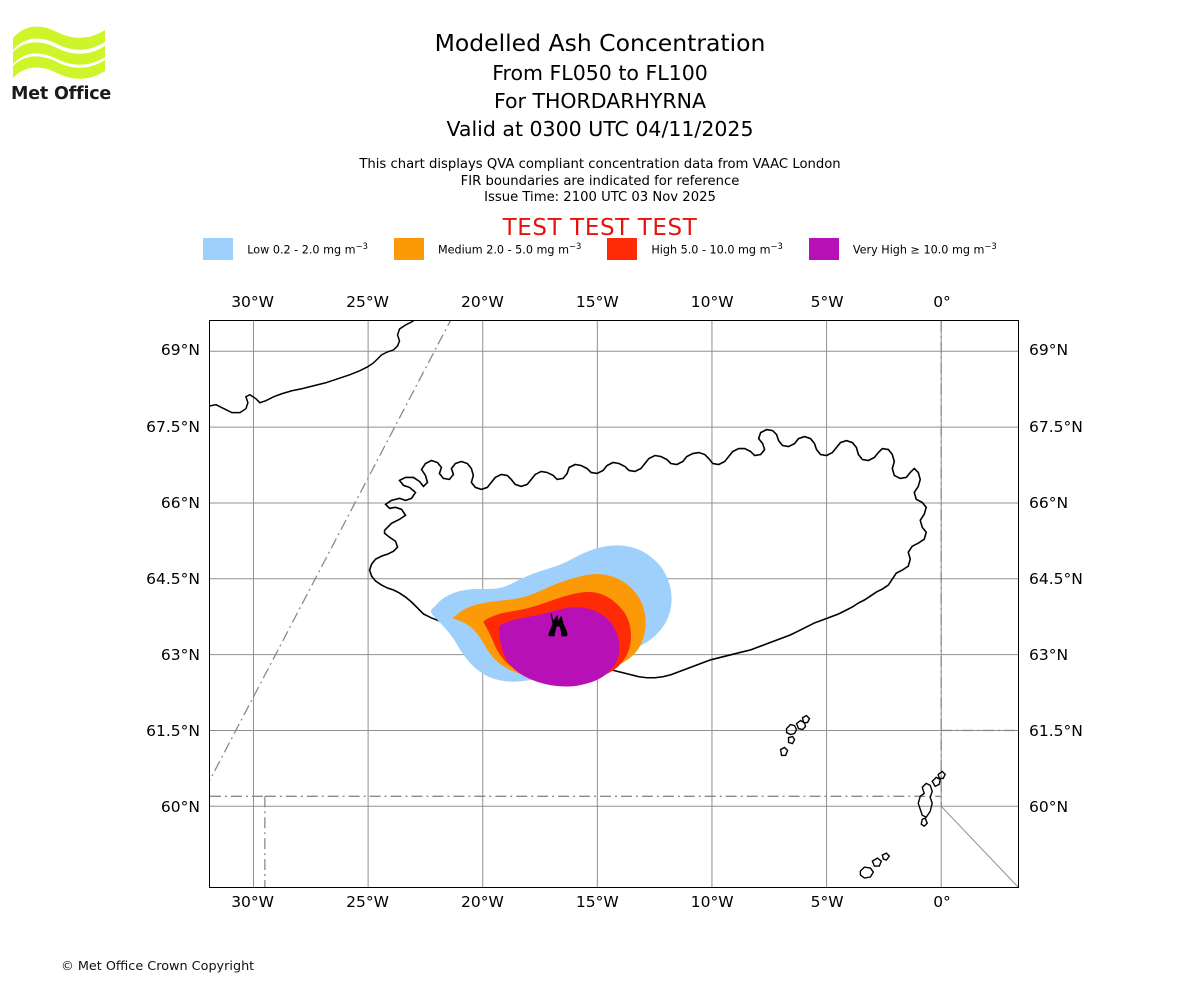  Describe the element at coordinates (61, 94) in the screenshot. I see `logo-text: Met Office` at that location.